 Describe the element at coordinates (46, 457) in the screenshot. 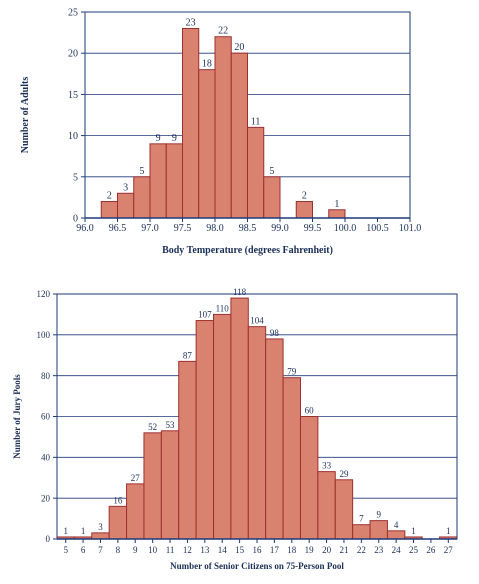

I see `y-tick-label: 40` at that location.